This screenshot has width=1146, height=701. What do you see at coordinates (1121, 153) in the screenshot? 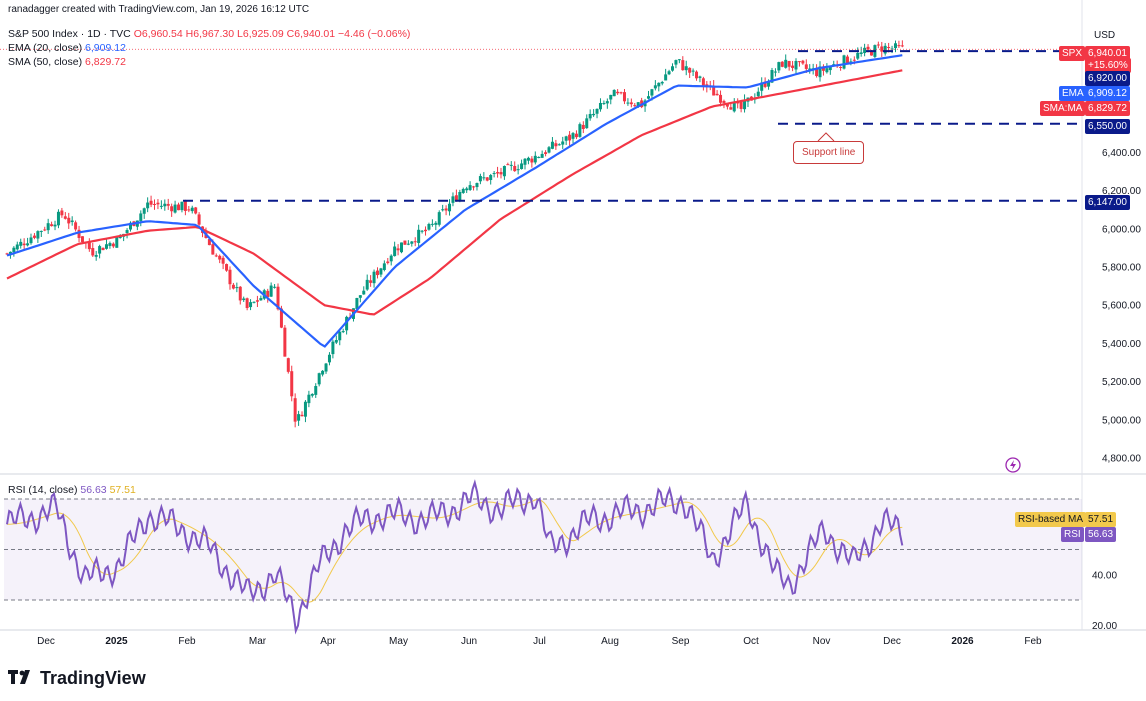
I see `price-tick-label: 6,400.00` at bounding box center [1121, 153].